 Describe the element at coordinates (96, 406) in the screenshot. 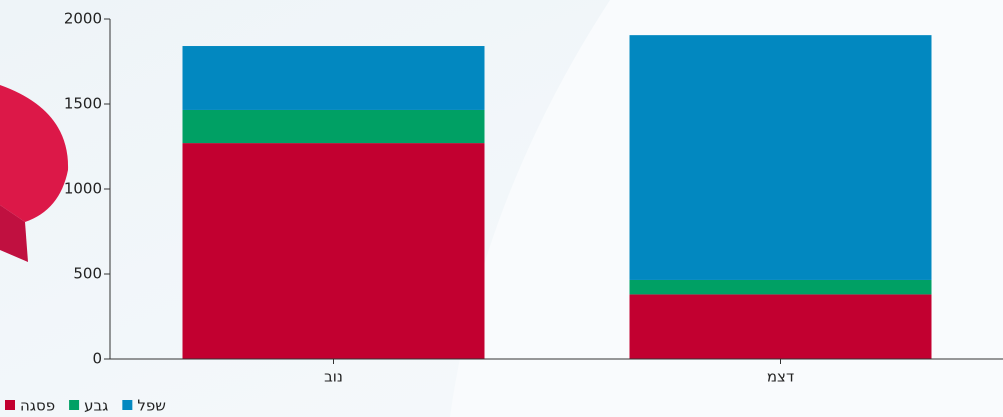

I see `legend-label: גבע` at that location.